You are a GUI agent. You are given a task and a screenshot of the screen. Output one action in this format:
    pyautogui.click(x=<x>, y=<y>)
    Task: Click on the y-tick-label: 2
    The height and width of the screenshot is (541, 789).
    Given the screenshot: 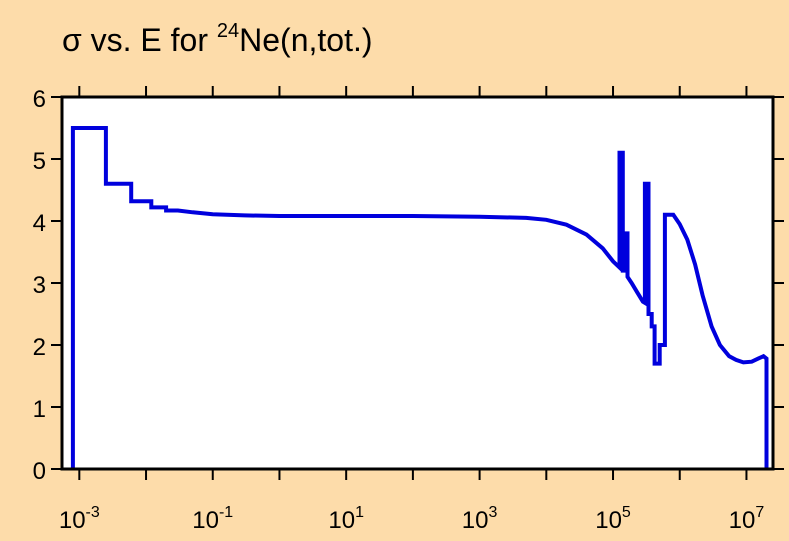 What is the action you would take?
    pyautogui.click(x=39, y=347)
    